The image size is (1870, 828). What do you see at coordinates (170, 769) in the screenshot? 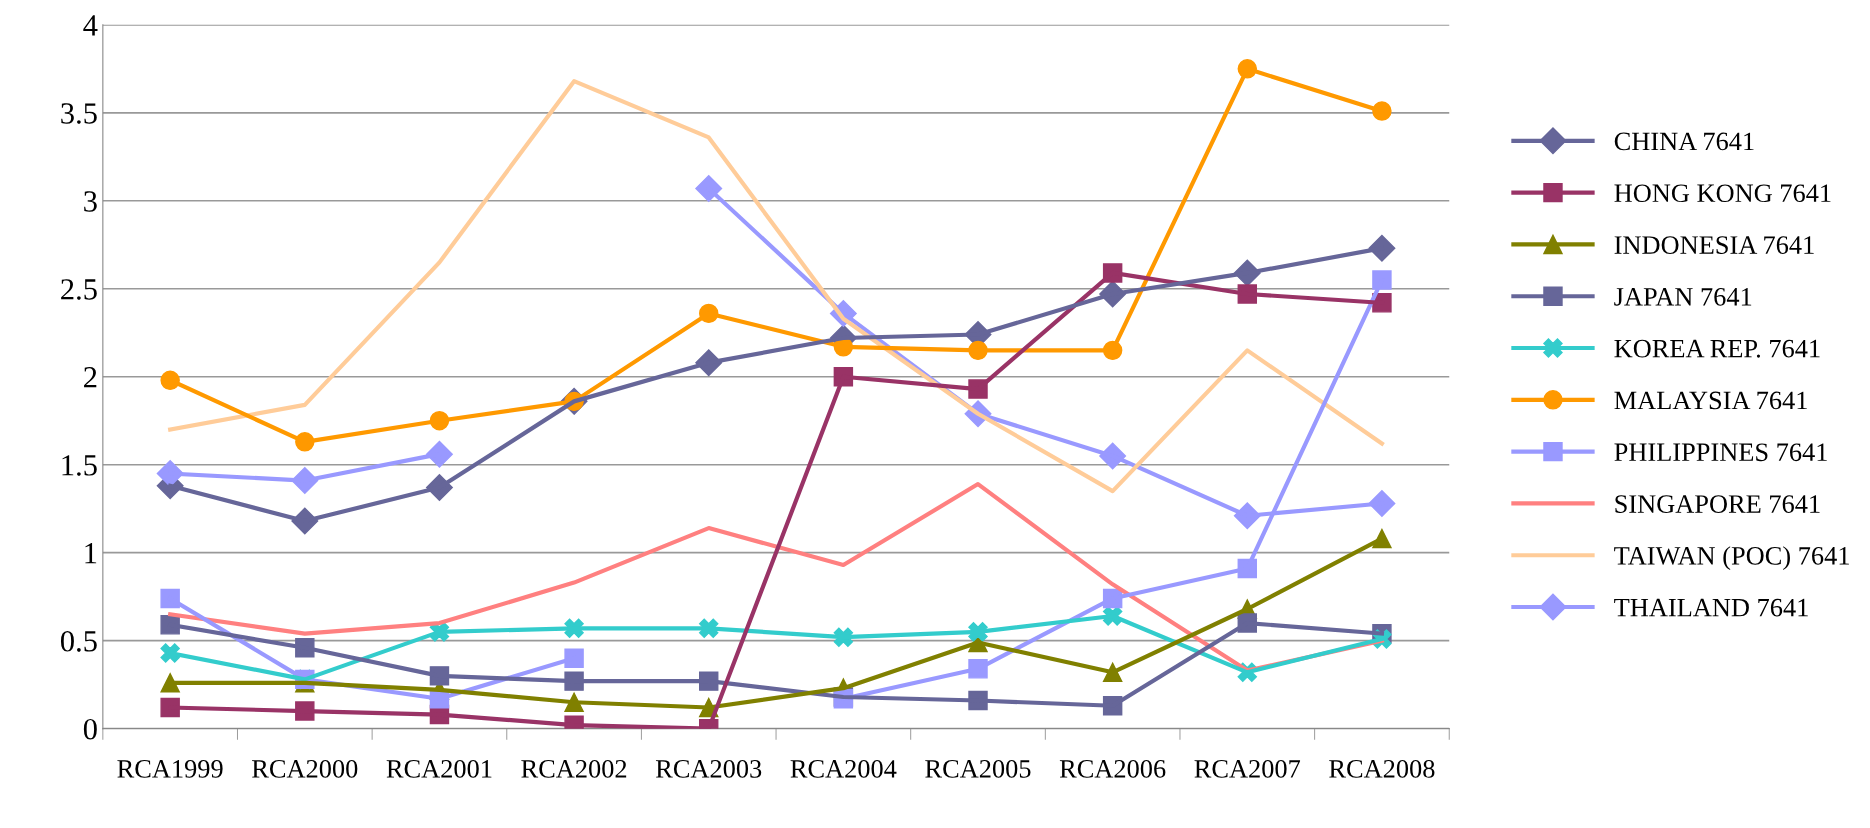
I see `x-tick-label: RCA1999` at bounding box center [170, 769].